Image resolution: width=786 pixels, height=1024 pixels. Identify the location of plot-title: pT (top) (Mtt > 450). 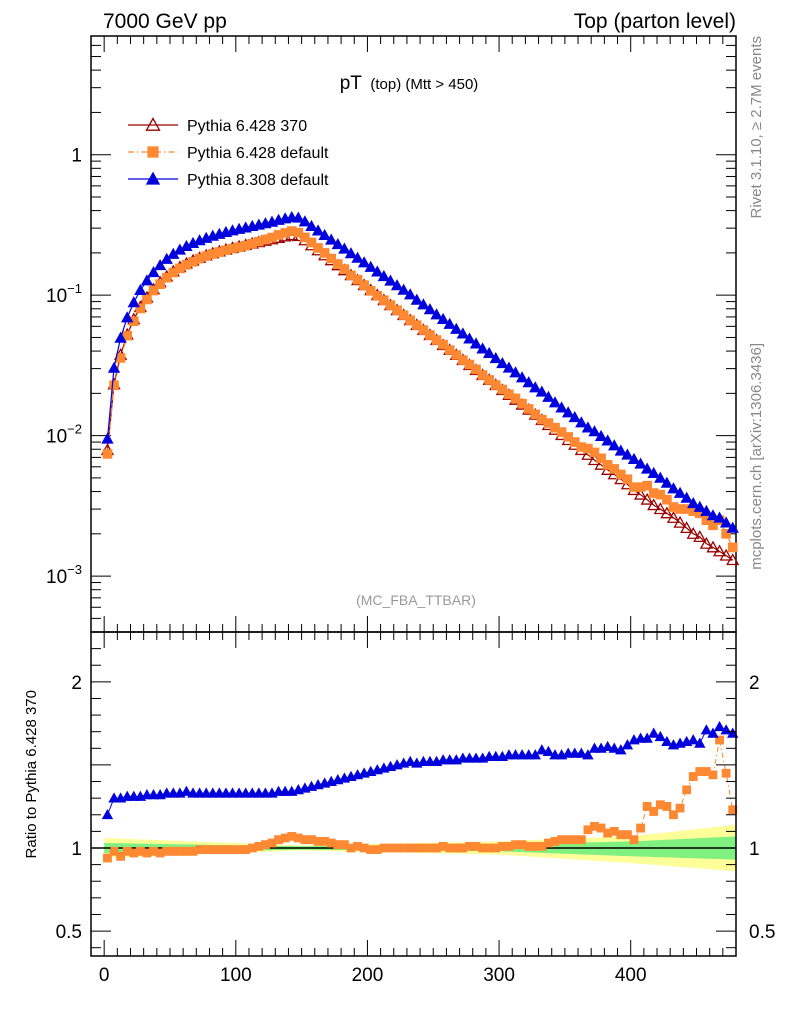
(409, 83).